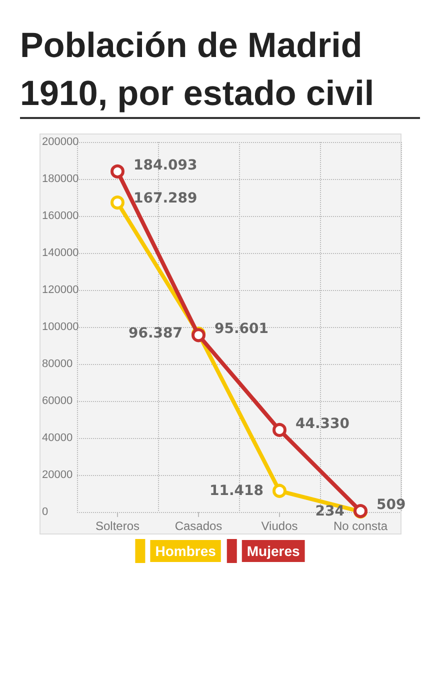 The image size is (440, 675). What do you see at coordinates (60, 253) in the screenshot?
I see `y-tick-label: 140000` at bounding box center [60, 253].